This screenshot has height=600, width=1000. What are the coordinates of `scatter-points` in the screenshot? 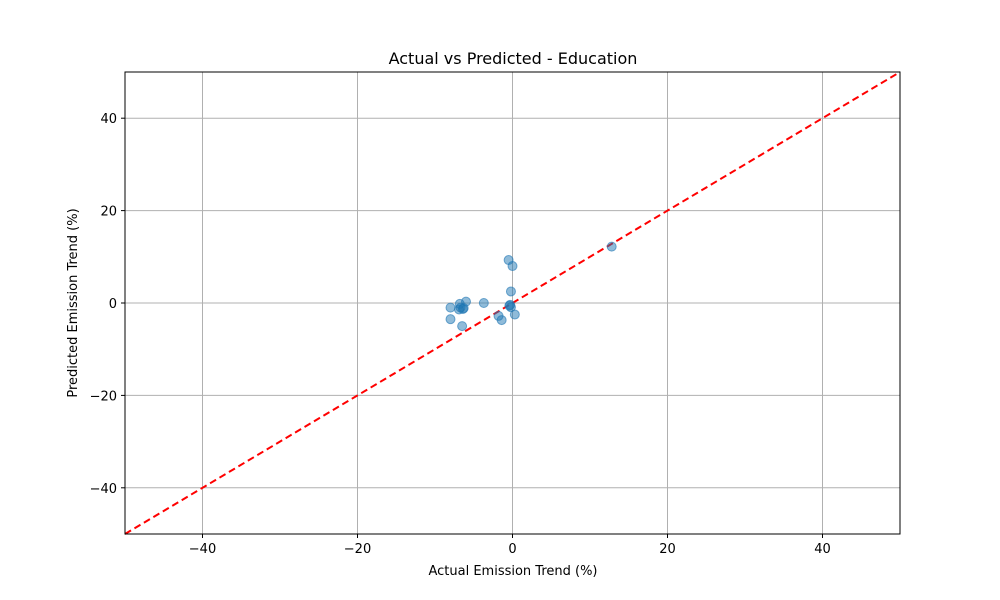 It's located at (531, 286).